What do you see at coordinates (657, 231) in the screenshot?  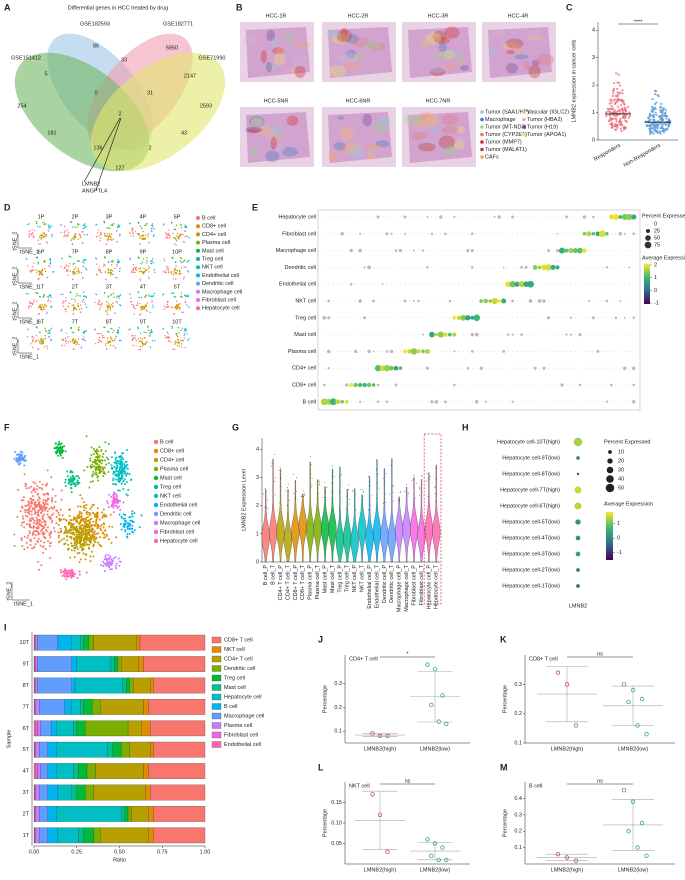 I see `legend-label: 25` at bounding box center [657, 231].